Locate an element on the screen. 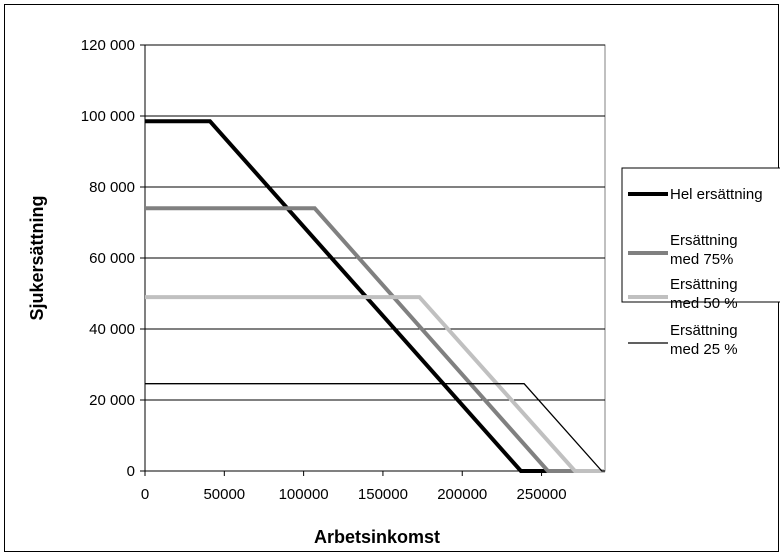 The width and height of the screenshot is (784, 559). x-tick-label: 250000 is located at coordinates (542, 494).